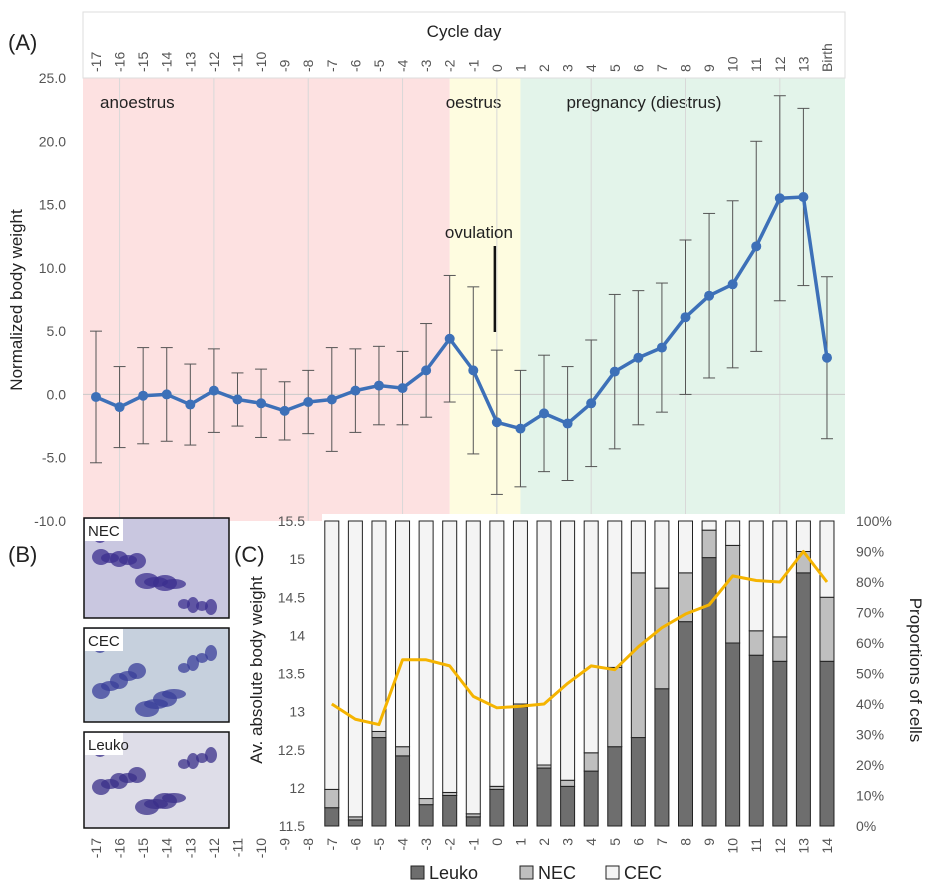  What do you see at coordinates (285, 844) in the screenshot?
I see `x-tick-label: -9` at bounding box center [285, 844].